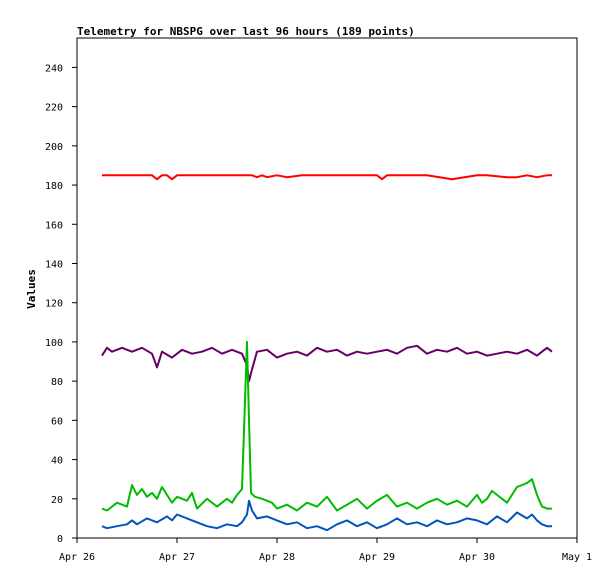  What do you see at coordinates (54, 147) in the screenshot?
I see `y-tick-label: 200` at bounding box center [54, 147].